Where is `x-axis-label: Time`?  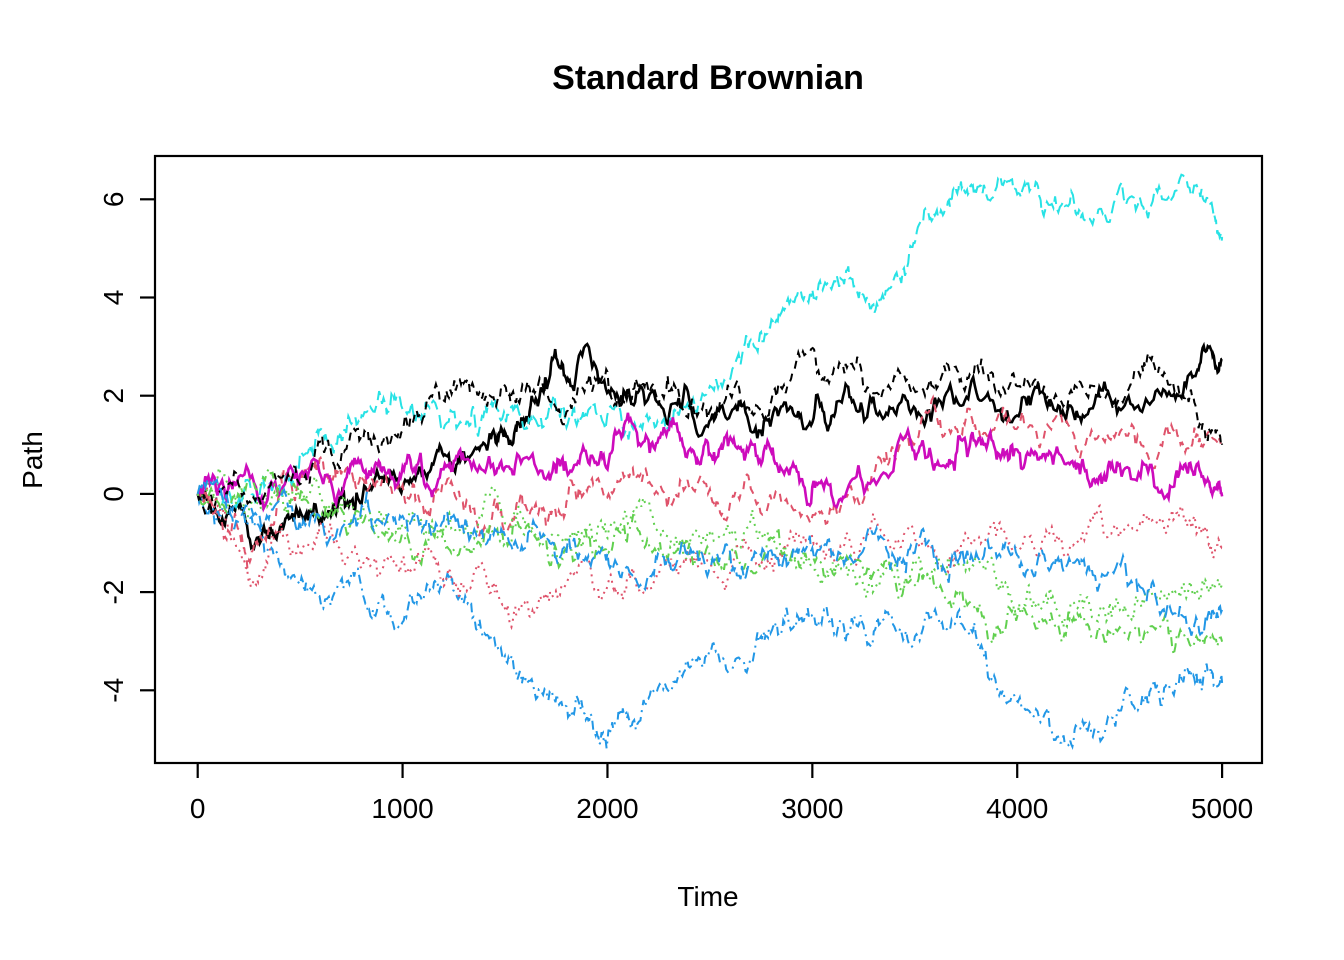 x-axis-label: Time is located at coordinates (707, 896).